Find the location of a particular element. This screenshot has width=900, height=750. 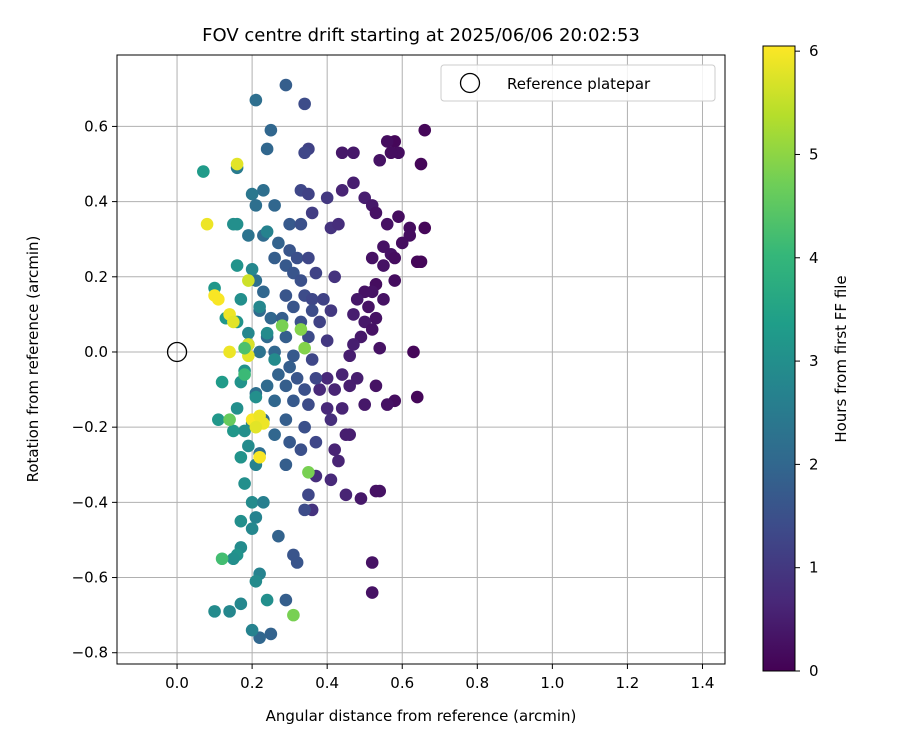

legend-box is located at coordinates (578, 83).